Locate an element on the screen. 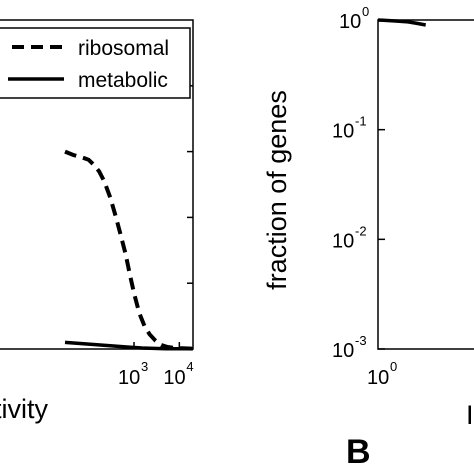  legend-label-ribosomal: ribosomal is located at coordinates (123, 48).